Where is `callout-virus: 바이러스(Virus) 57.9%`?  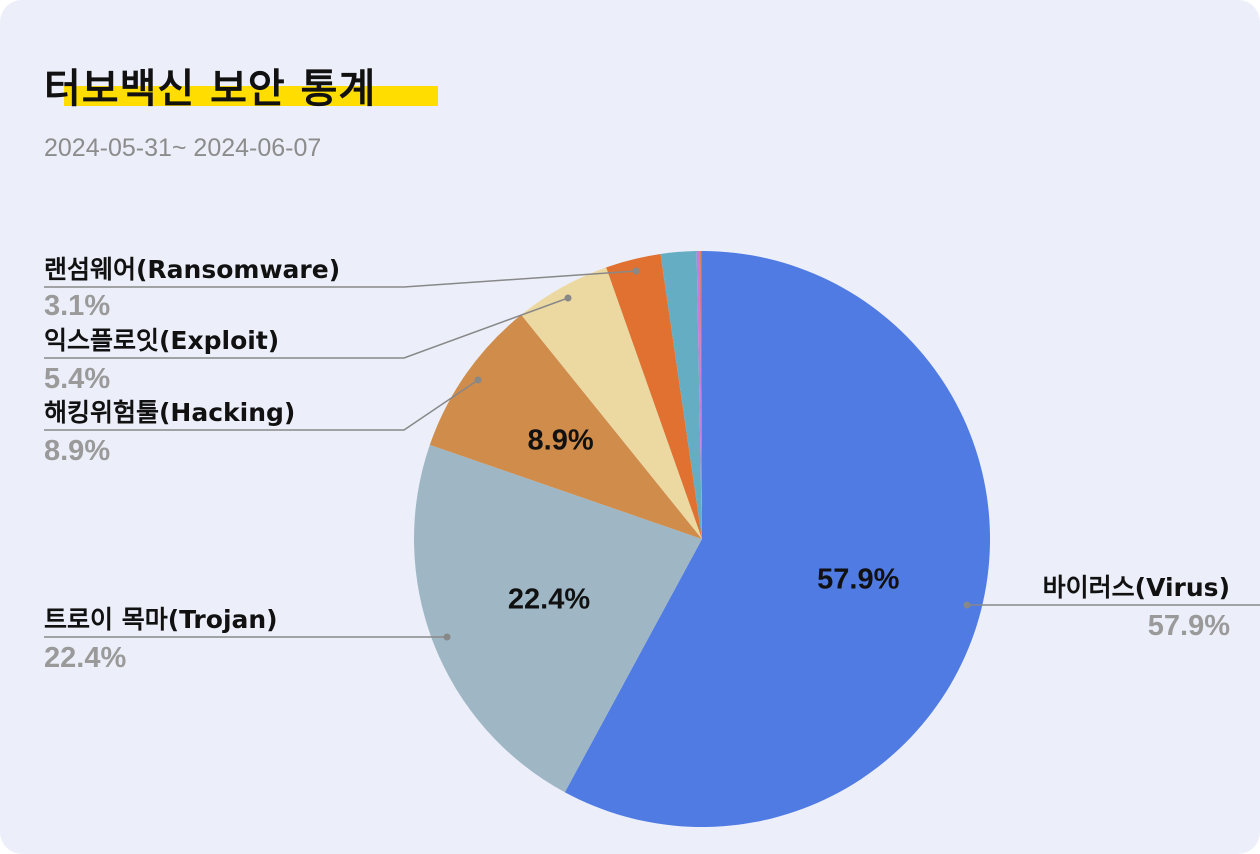 callout-virus: 바이러스(Virus) 57.9% is located at coordinates (1111, 607).